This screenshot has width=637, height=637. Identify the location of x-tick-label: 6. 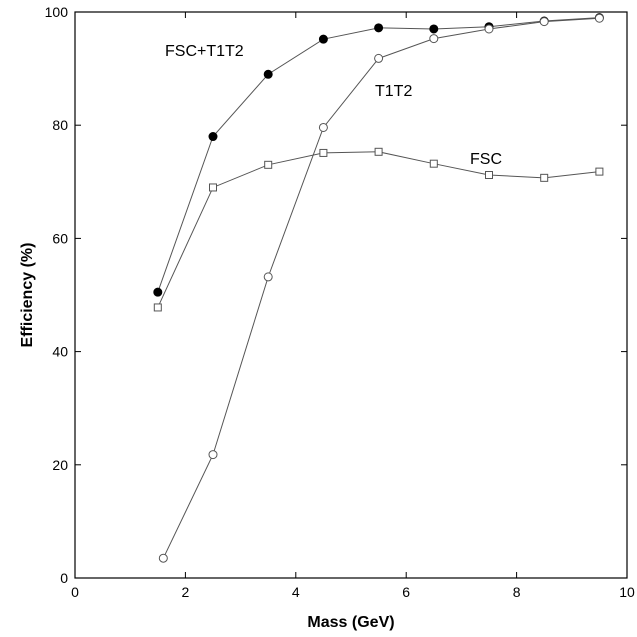
(406, 592).